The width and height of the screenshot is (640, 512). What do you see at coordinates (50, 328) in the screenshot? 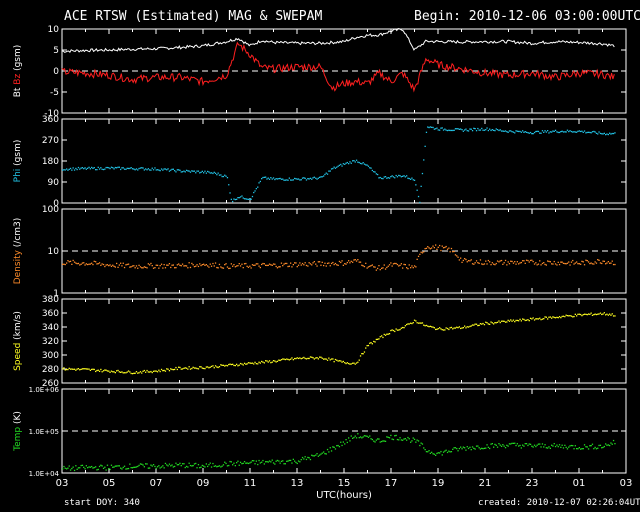
I see `y-tick-label: 340` at bounding box center [50, 328].